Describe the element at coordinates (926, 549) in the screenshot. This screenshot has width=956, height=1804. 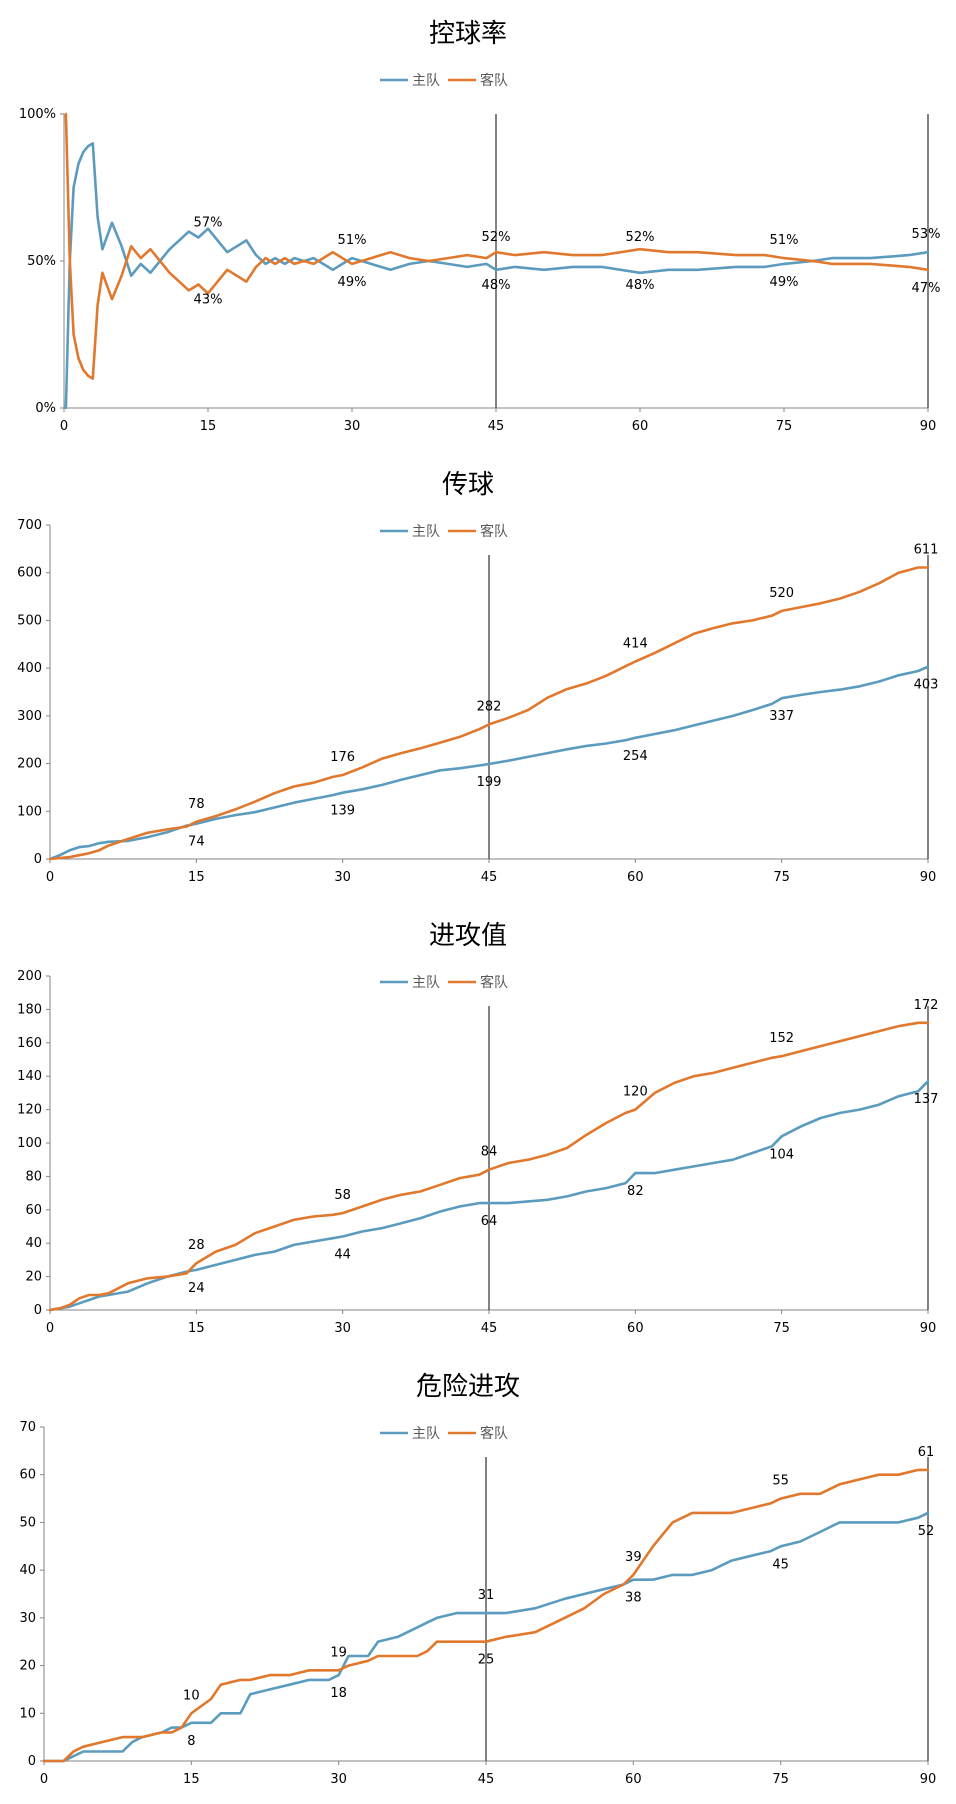
I see `data-label: 611` at that location.